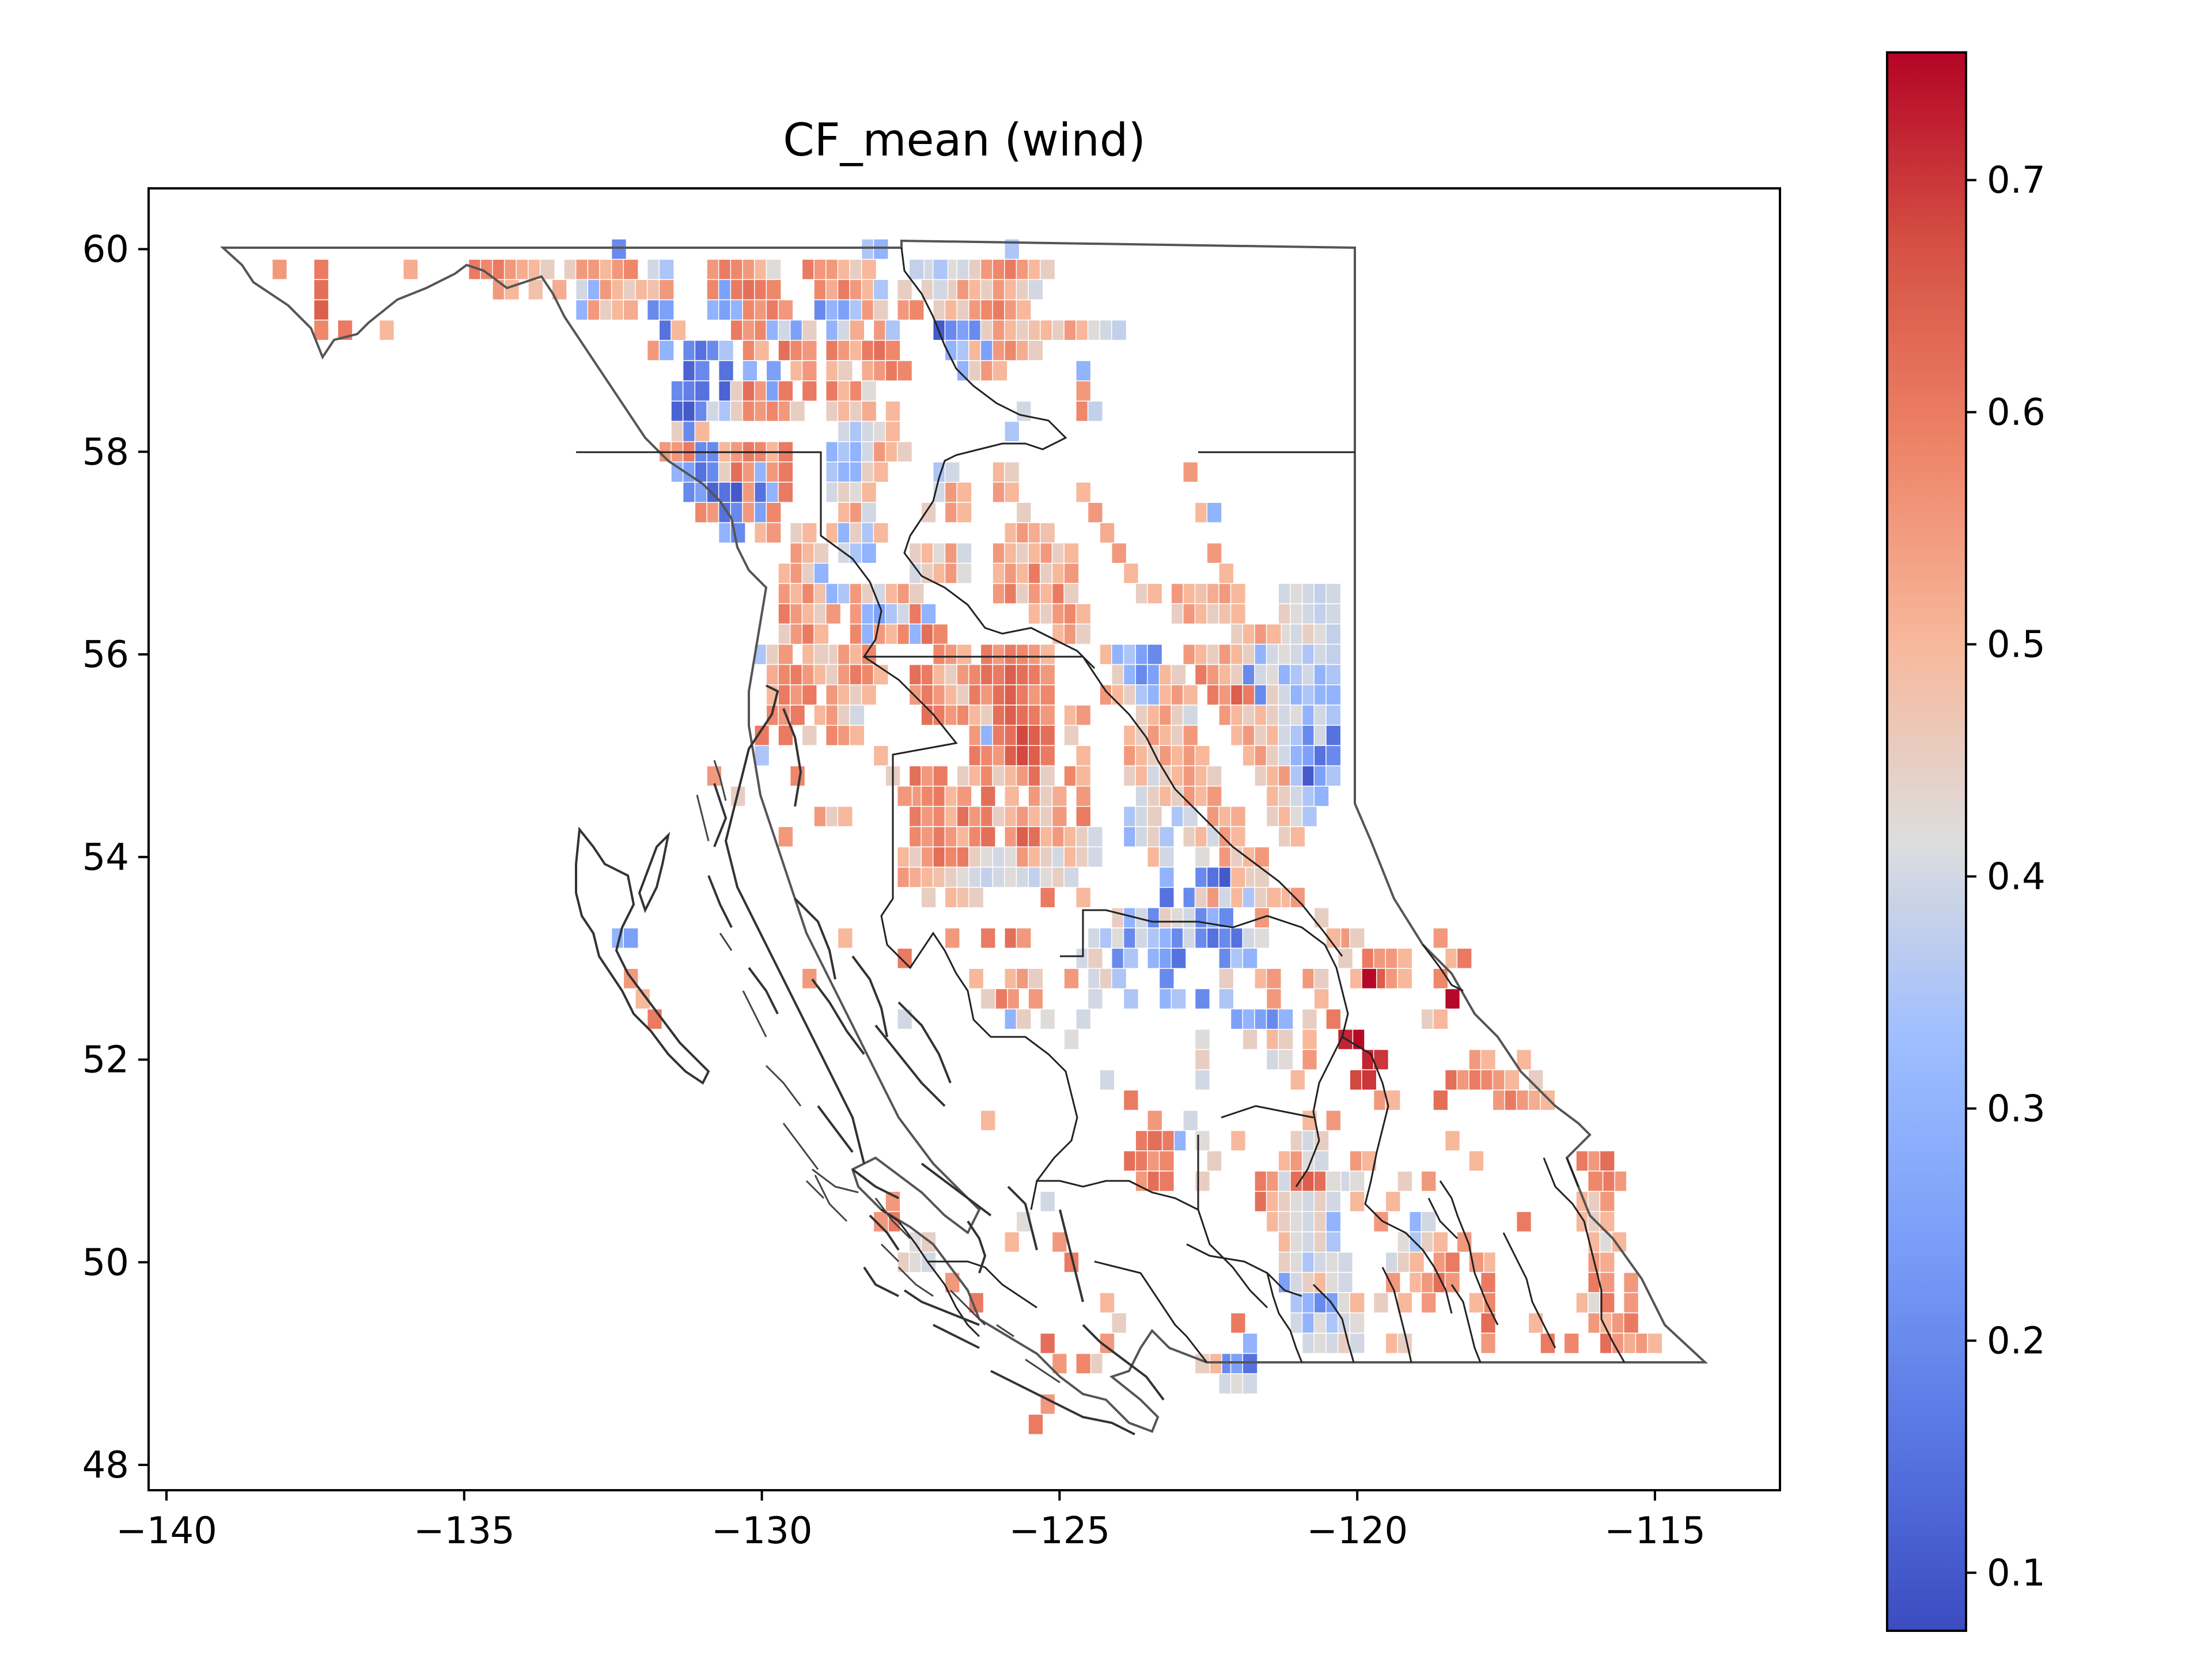 The width and height of the screenshot is (2212, 1659). I want to click on colorbar-ticks: 0.1 0.2 0.3 0.4 0.5 0.6 0.7, so click(2006, 877).